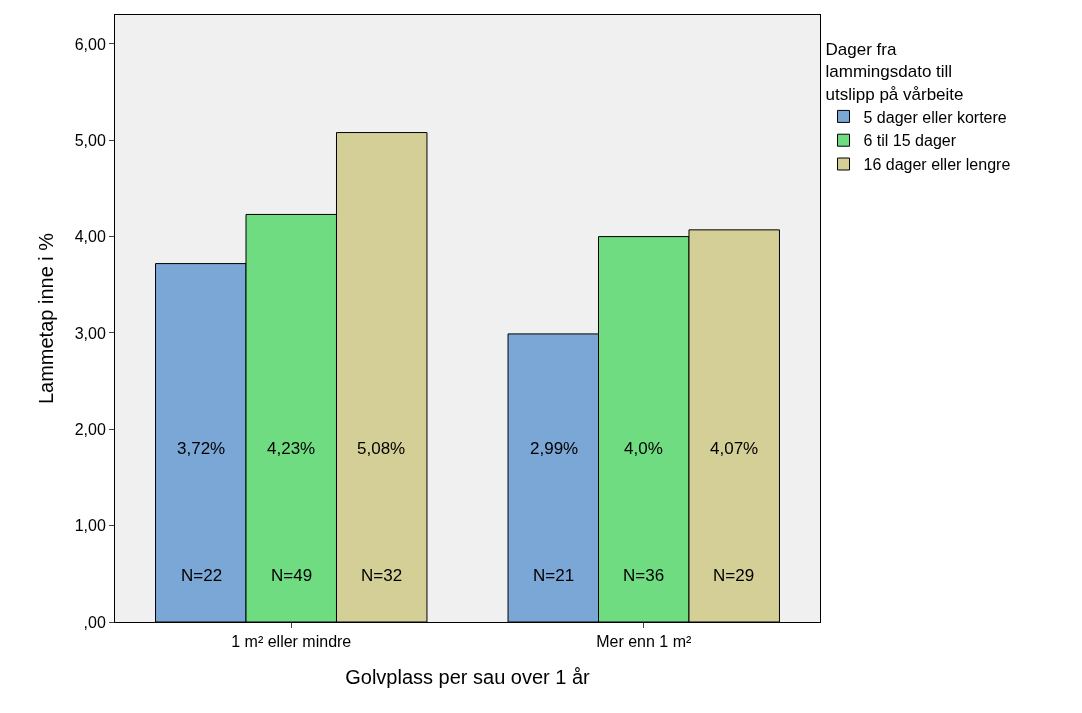 This screenshot has width=1082, height=713. I want to click on y-tick-label: 4,00, so click(90, 237).